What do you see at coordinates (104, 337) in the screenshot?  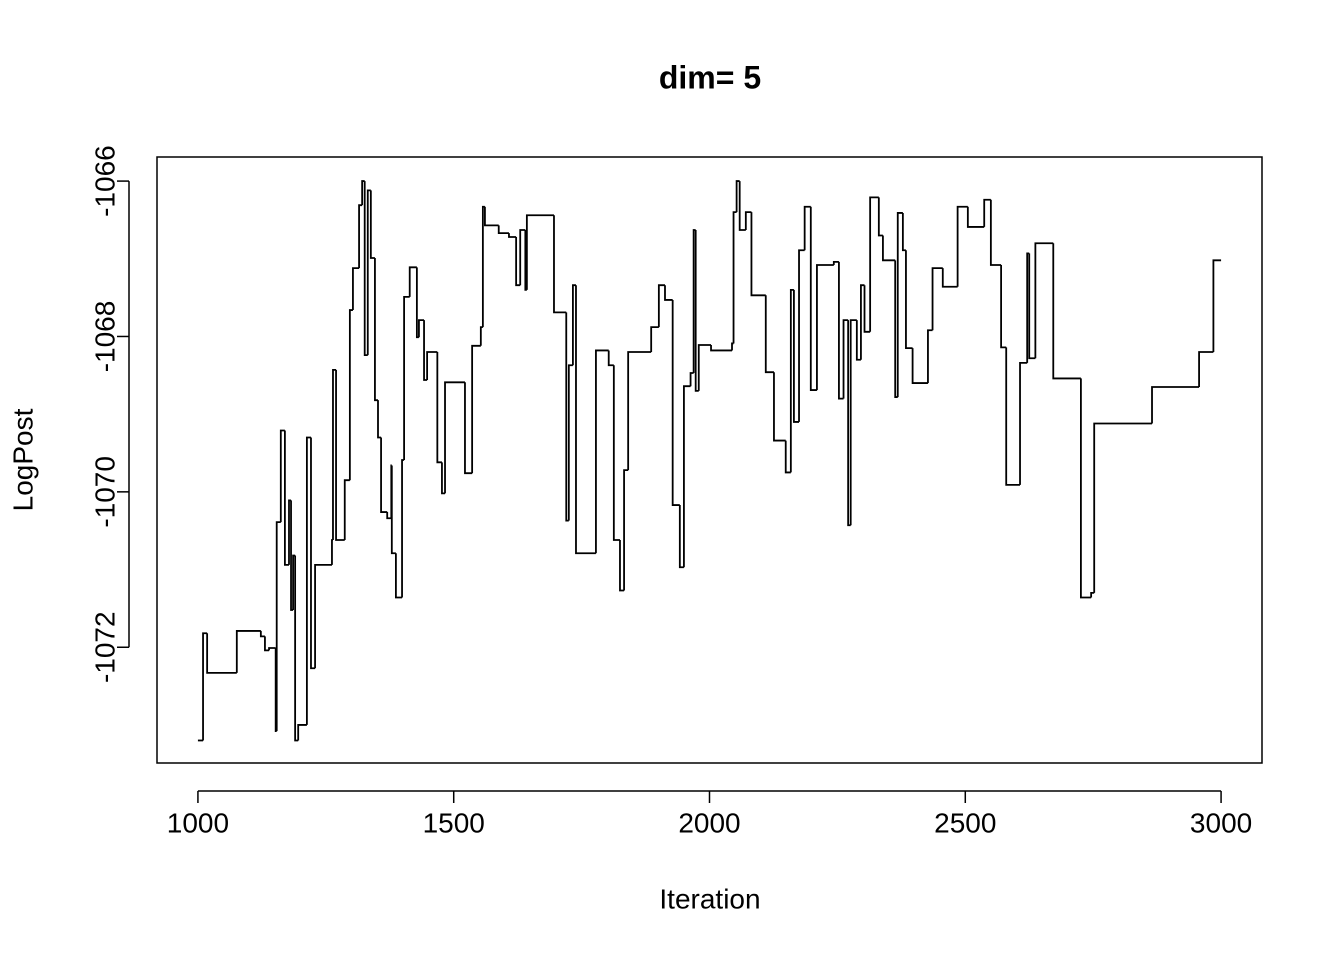 I see `y-tick-label: -1068` at bounding box center [104, 337].